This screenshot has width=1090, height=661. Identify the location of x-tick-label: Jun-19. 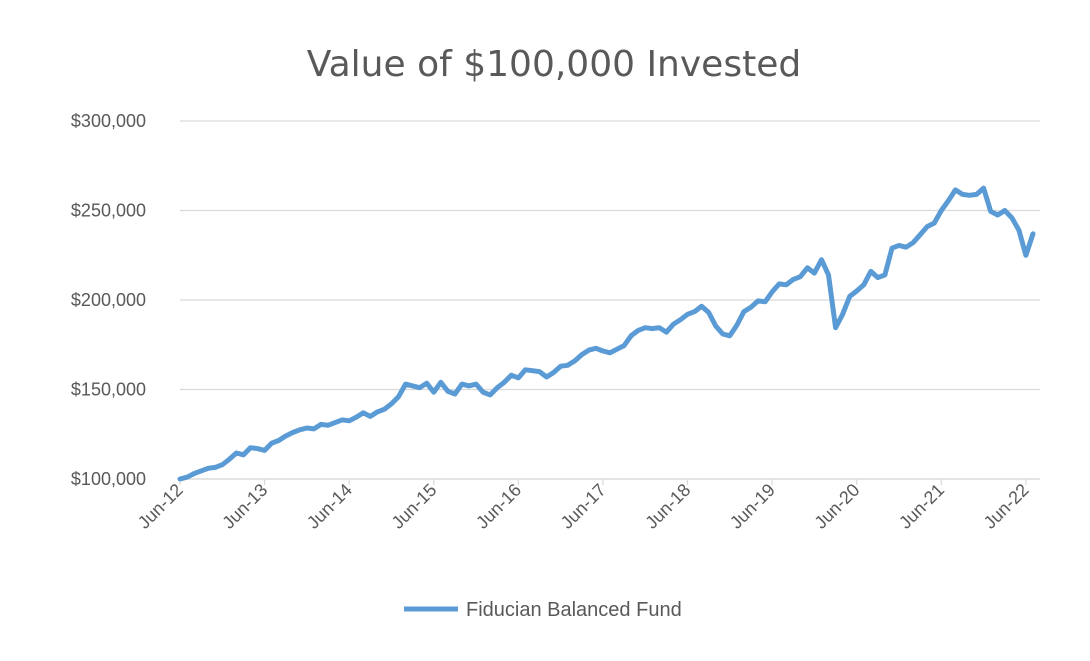
(752, 506).